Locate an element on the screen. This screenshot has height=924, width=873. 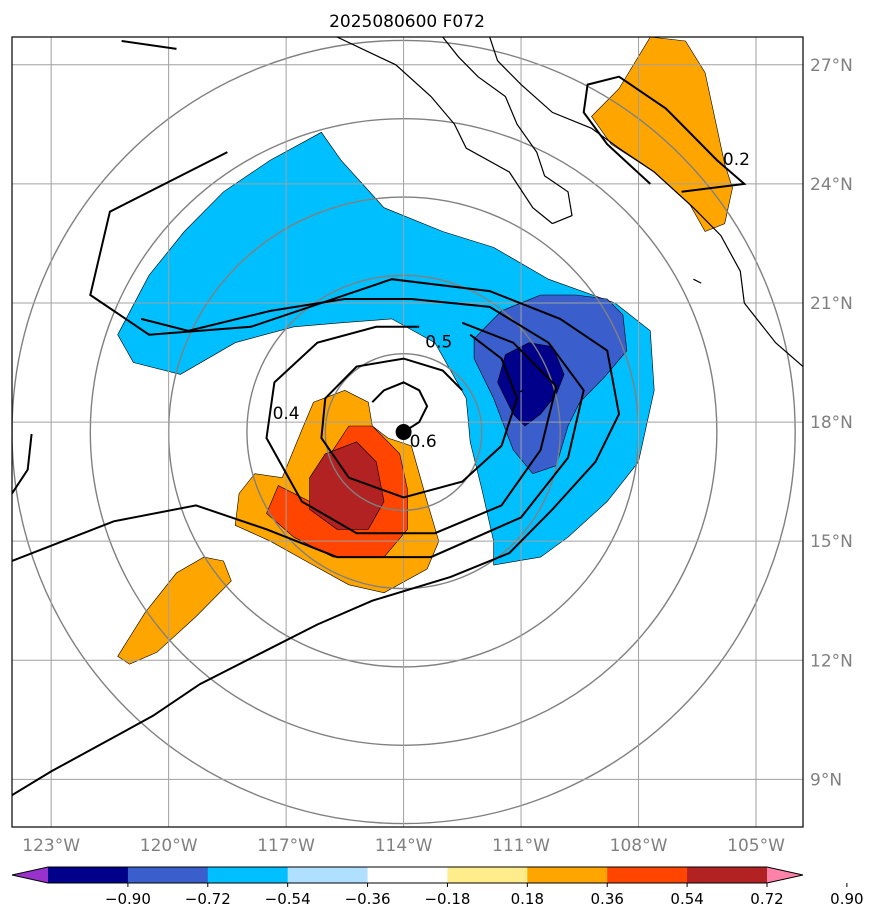
colorbar-tick-label: 0.54 is located at coordinates (686, 899).